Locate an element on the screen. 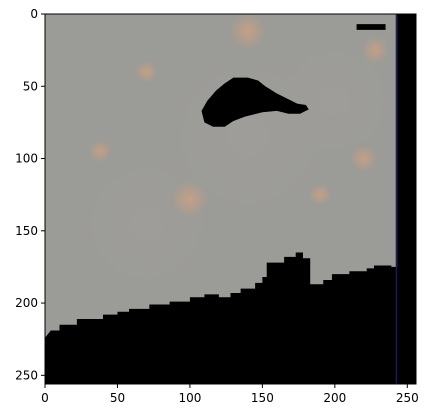 The image size is (431, 418). y-tick-label: 250 is located at coordinates (26, 375).